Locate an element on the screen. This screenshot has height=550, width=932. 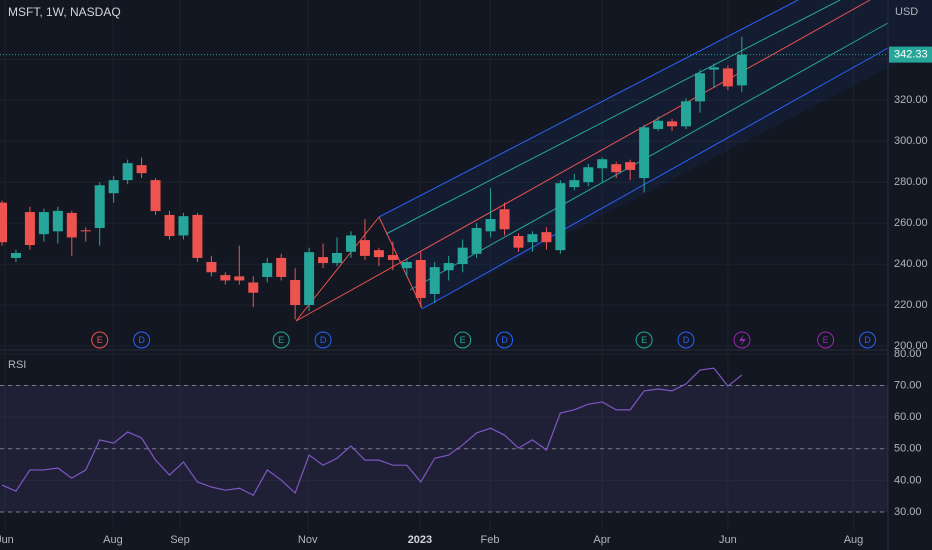
y-tick-label: 60.00 is located at coordinates (908, 417).